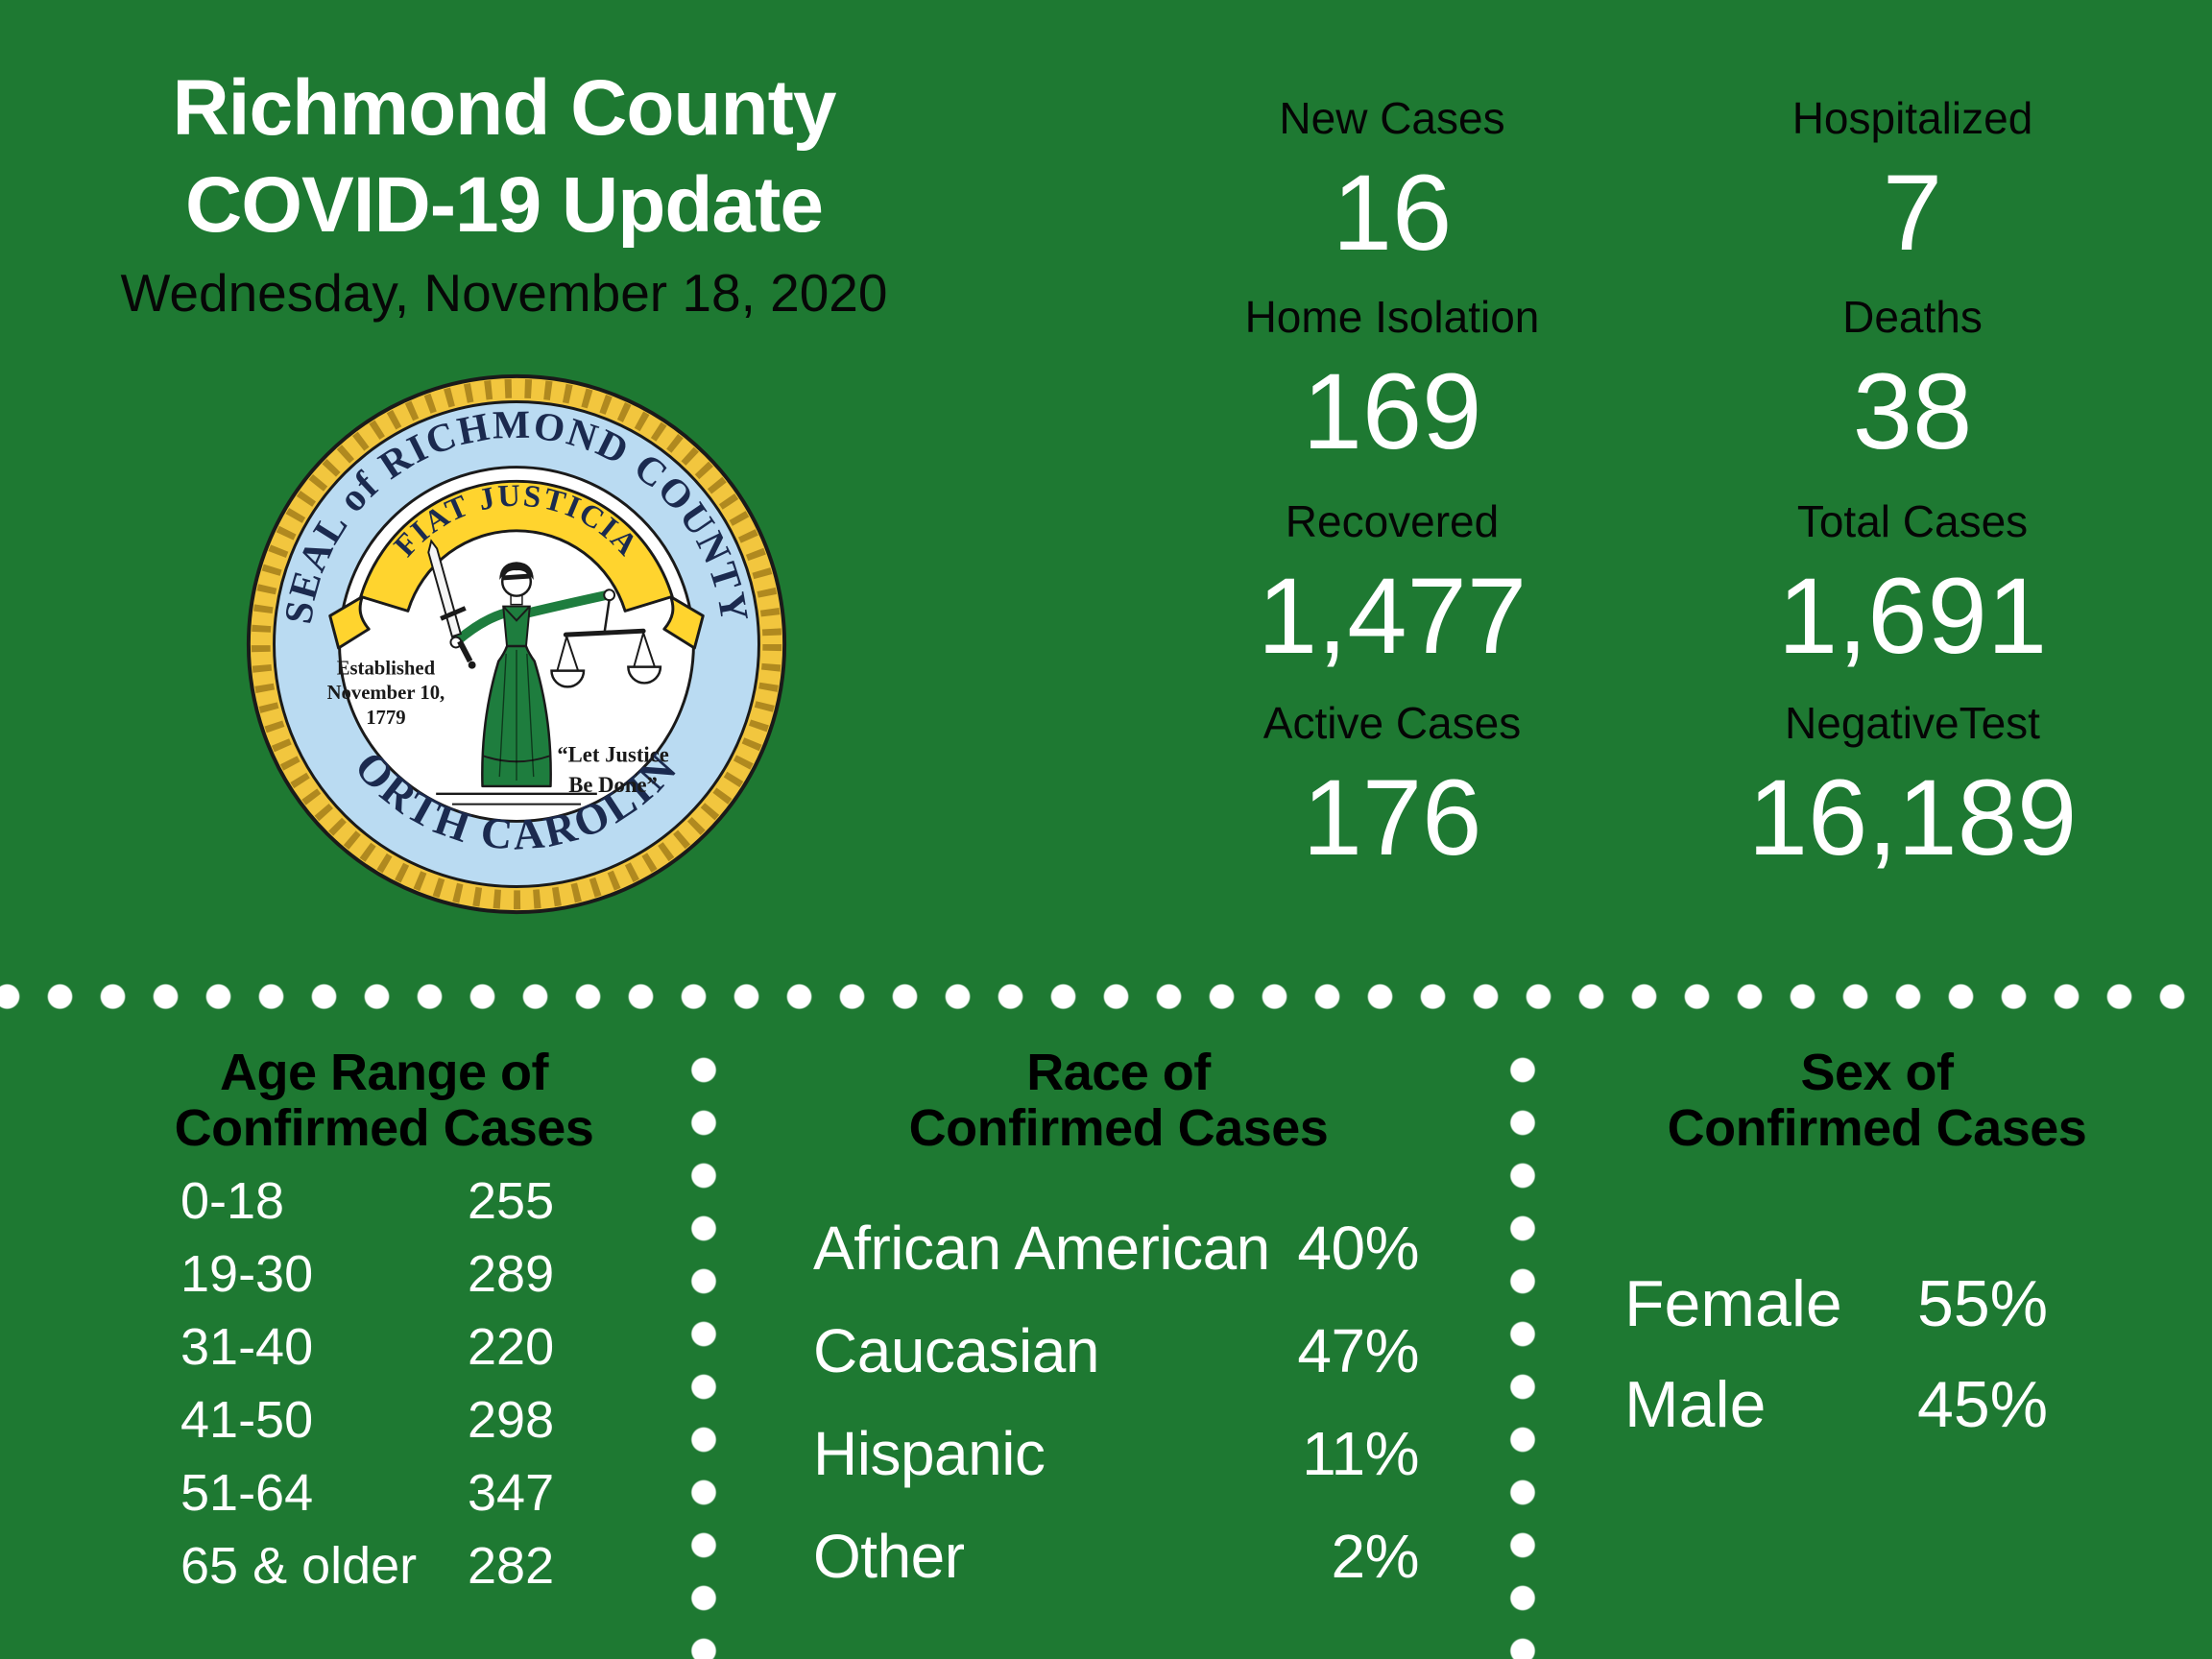 The width and height of the screenshot is (2212, 1659). Describe the element at coordinates (1733, 1303) in the screenshot. I see `sex-label: Female` at that location.